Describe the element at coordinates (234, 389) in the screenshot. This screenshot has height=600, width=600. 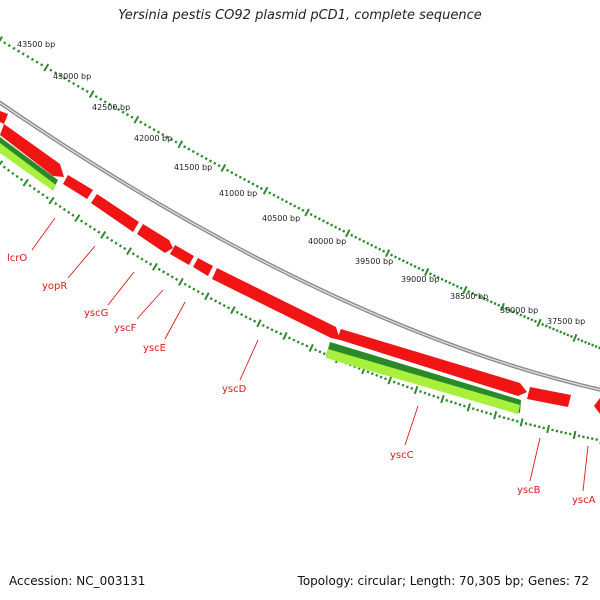
I see `gene-label-yscD: yscD` at that location.